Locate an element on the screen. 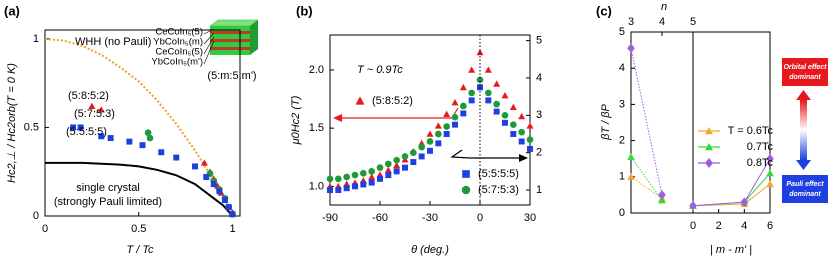 The image size is (830, 269). x-axis-title: θ (deg.) is located at coordinates (430, 250).